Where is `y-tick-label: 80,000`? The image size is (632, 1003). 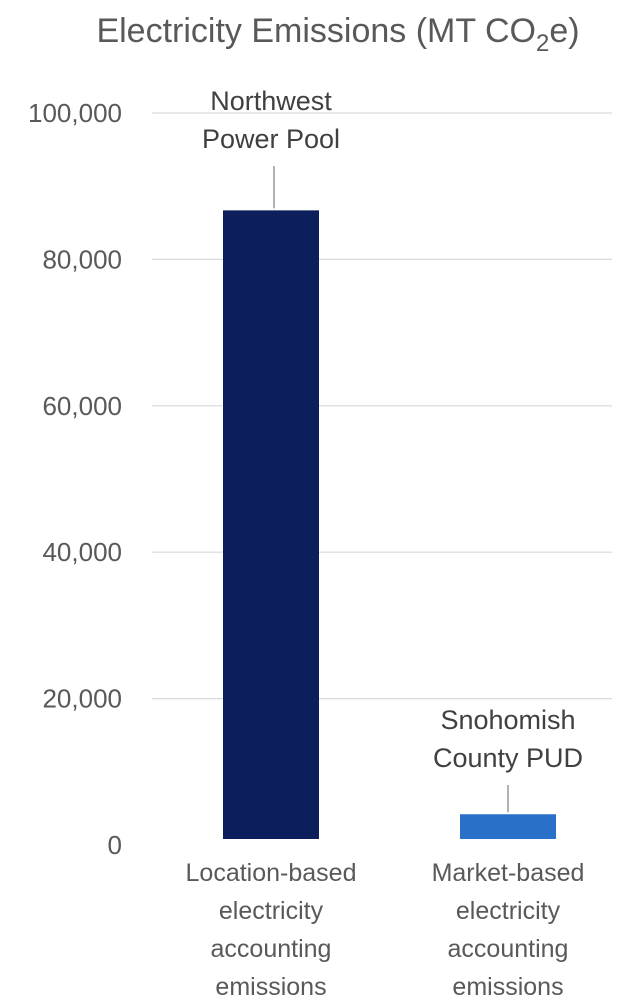
y-tick-label: 80,000 is located at coordinates (82, 259).